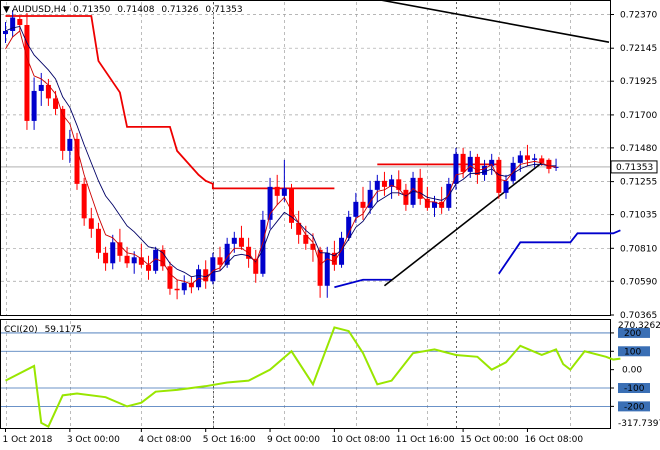 This screenshot has height=450, width=660. What do you see at coordinates (632, 371) in the screenshot?
I see `cci-level-label: 0.00` at bounding box center [632, 371].